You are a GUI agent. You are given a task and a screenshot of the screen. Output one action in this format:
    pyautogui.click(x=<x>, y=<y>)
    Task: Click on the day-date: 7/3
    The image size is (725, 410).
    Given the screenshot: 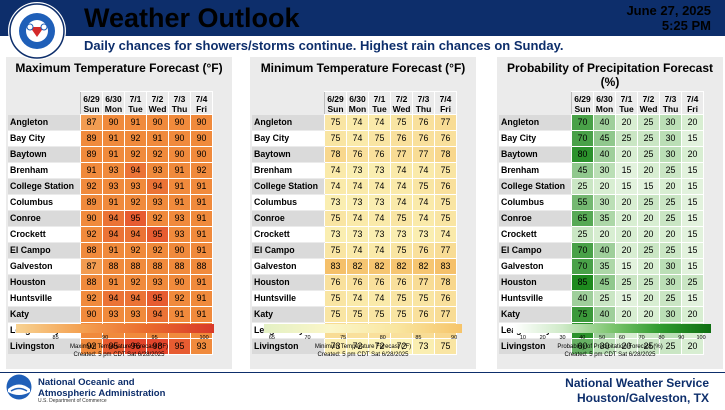 What is the action you would take?
    pyautogui.click(x=423, y=99)
    